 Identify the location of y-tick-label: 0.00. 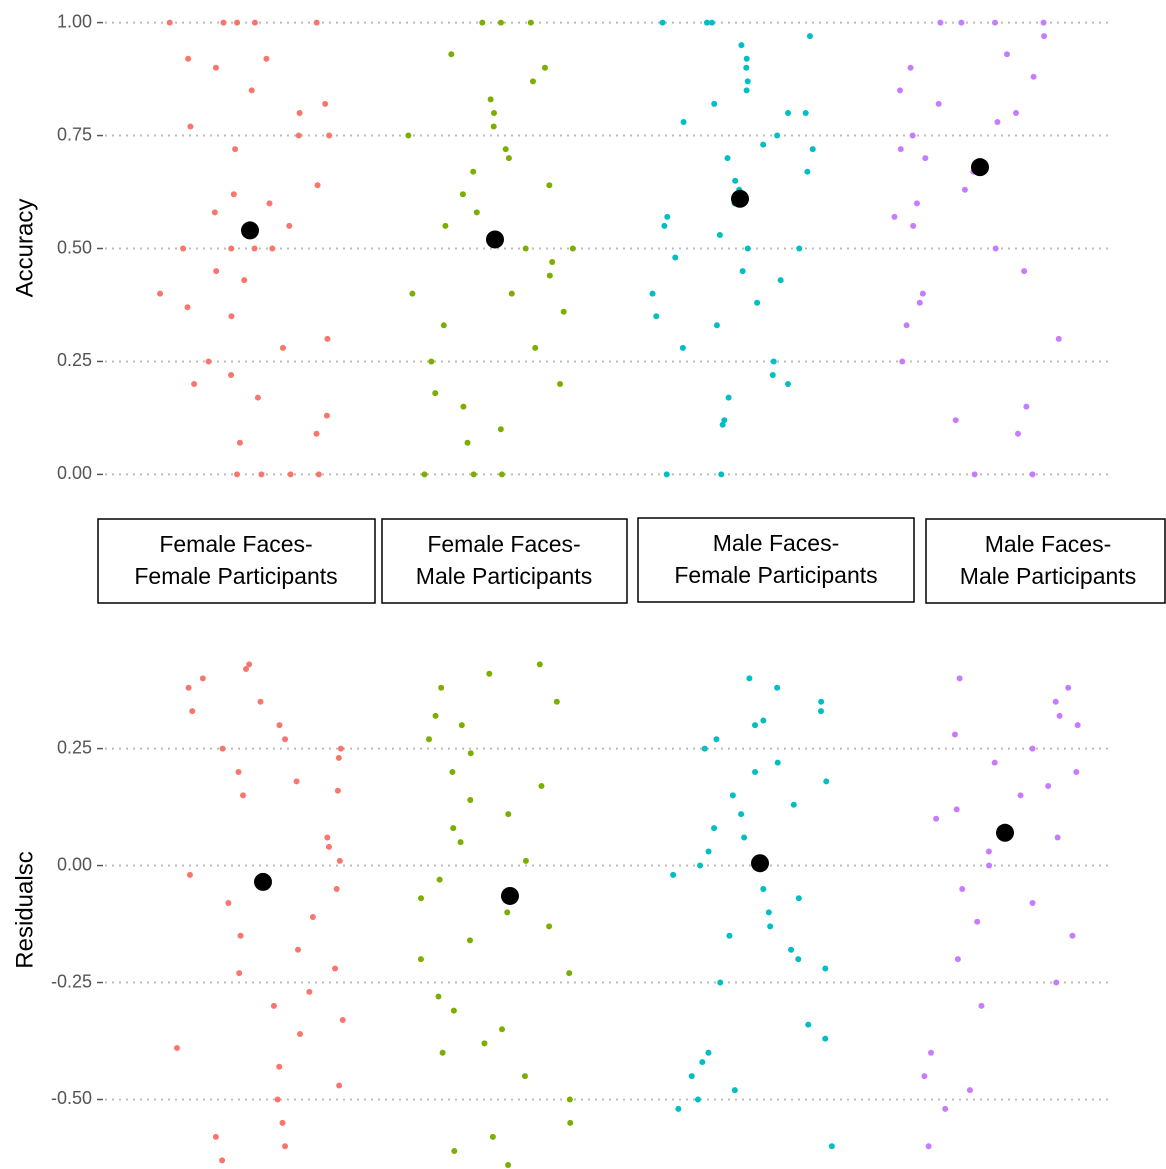
(74, 473).